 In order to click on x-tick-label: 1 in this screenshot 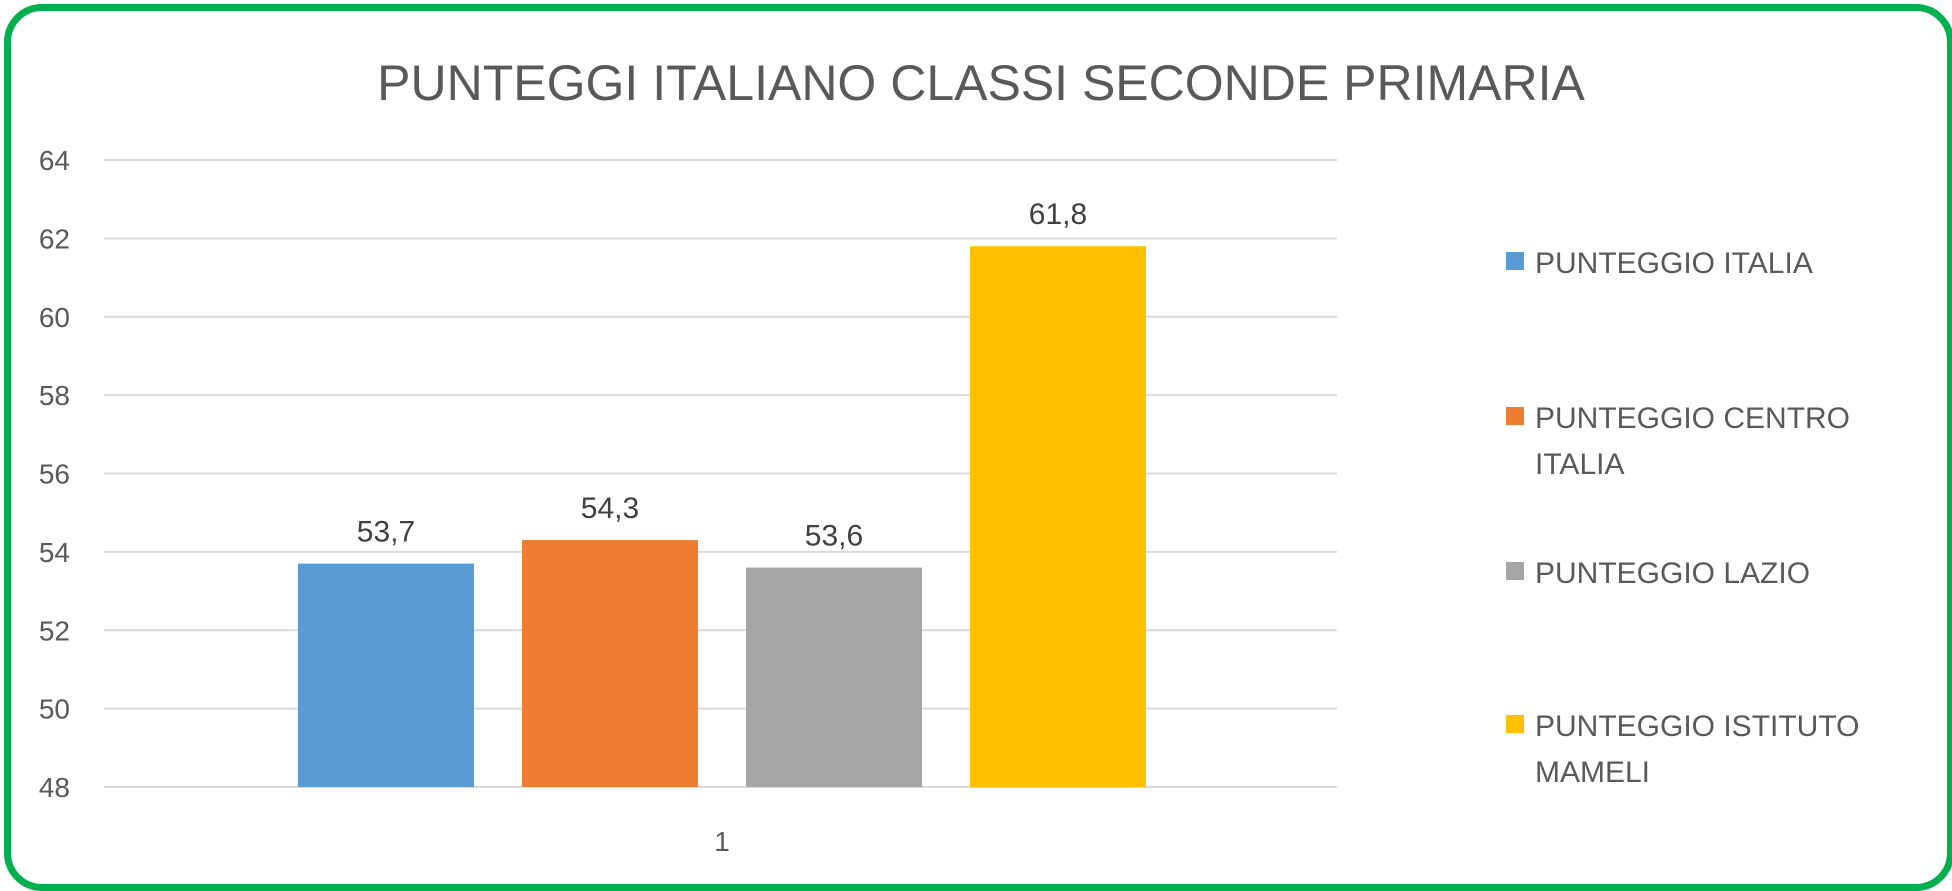, I will do `click(722, 841)`.